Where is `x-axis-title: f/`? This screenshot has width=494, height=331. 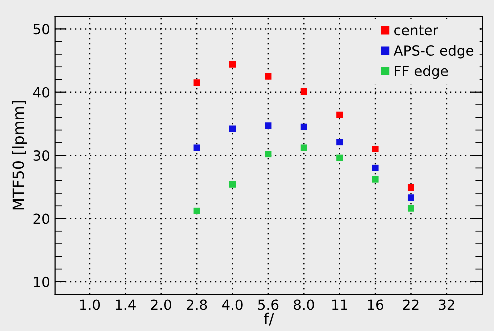
x-axis-title: f/ is located at coordinates (269, 319).